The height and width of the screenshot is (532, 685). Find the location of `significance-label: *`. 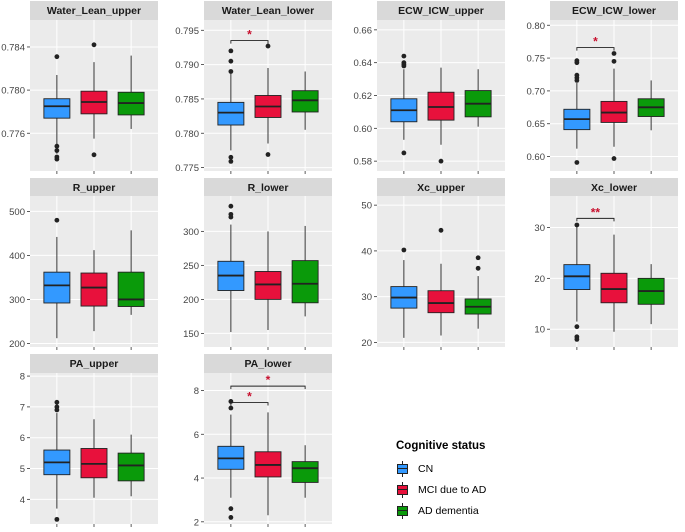

significance-label: * is located at coordinates (595, 42).